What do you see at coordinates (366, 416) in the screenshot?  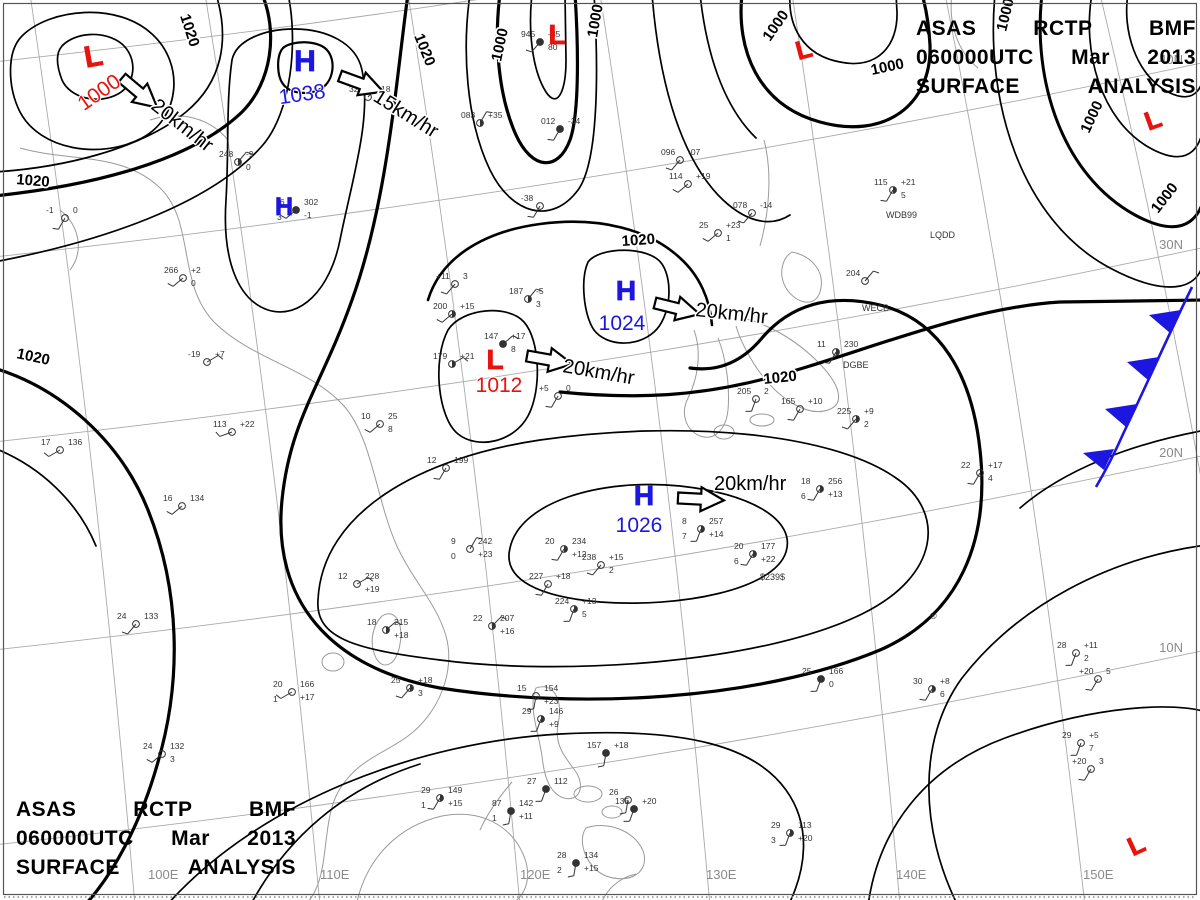 I see `station-value: 10` at bounding box center [366, 416].